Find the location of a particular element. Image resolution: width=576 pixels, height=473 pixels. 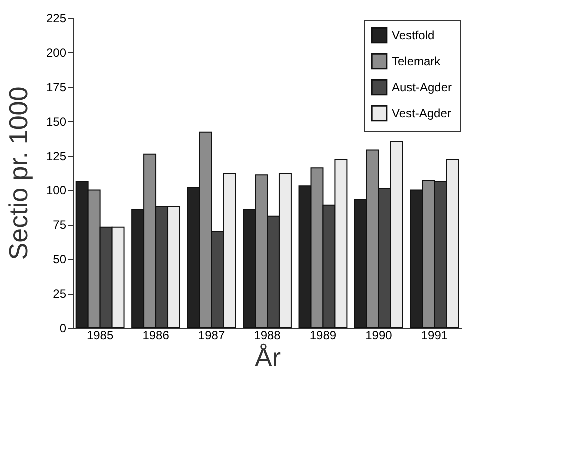

y-tick-label: 150 is located at coordinates (56, 121).